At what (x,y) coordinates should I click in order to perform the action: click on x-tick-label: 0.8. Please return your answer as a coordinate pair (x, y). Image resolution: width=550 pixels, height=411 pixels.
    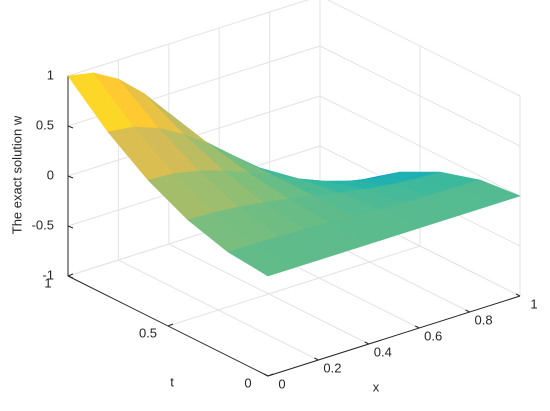
    Looking at the image, I should click on (484, 319).